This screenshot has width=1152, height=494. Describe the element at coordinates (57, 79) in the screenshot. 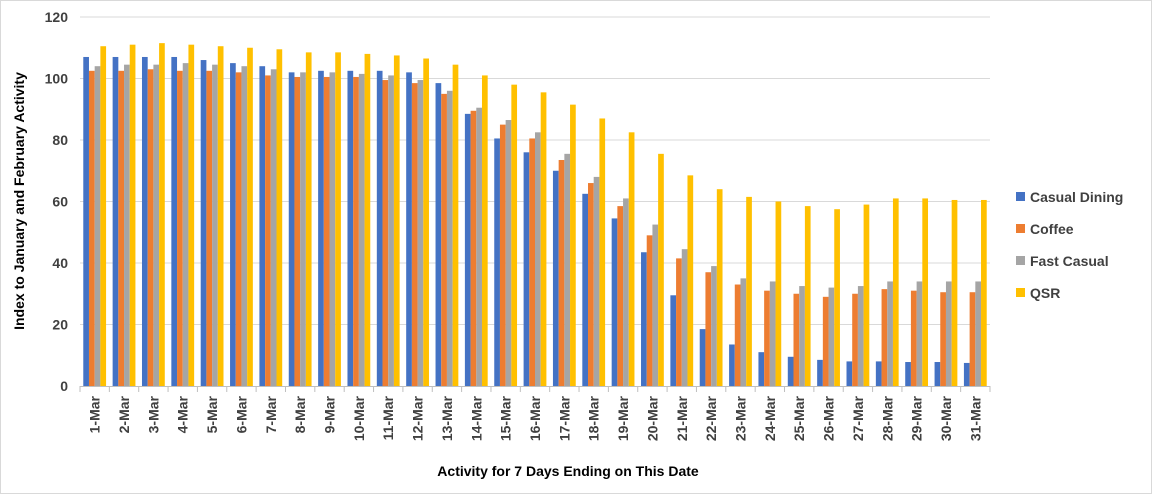

I see `y-tick-label: 100` at that location.